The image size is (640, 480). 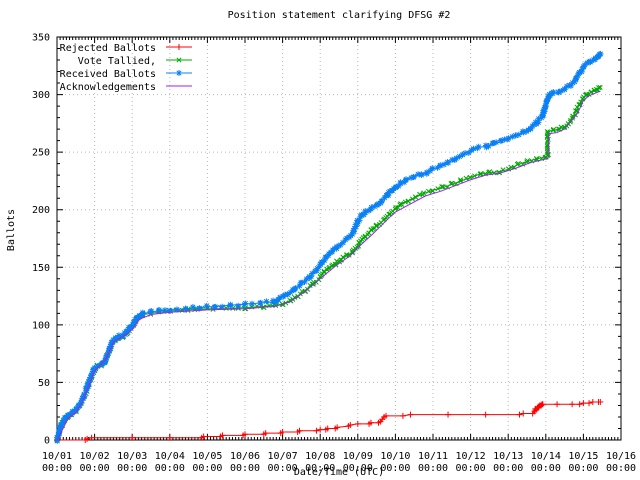 I want to click on y-tick-label: 250, so click(x=41, y=153).